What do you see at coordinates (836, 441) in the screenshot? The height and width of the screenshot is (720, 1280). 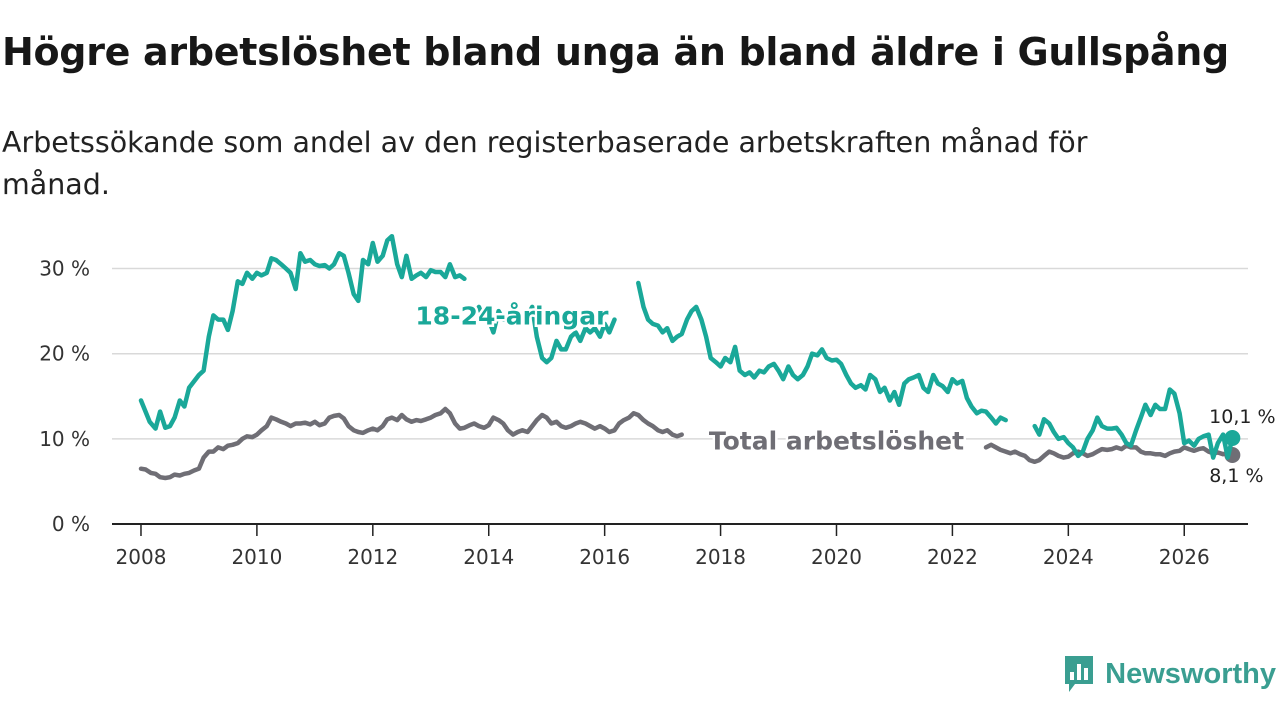 I see `series-label: Total arbetslöshet` at bounding box center [836, 441].